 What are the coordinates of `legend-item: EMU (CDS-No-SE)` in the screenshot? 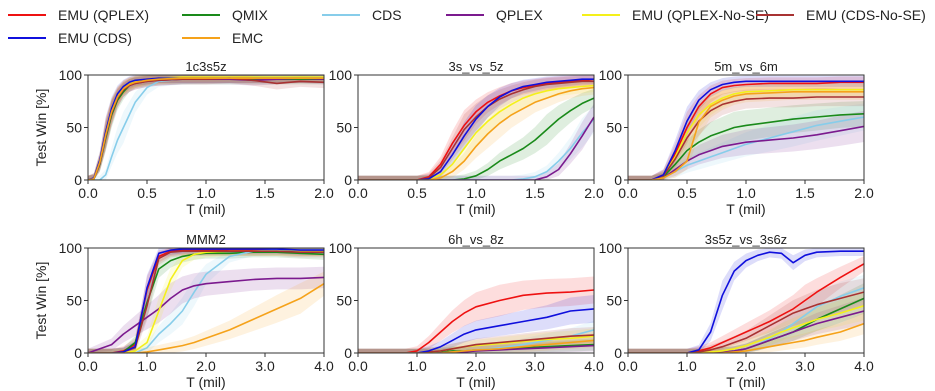 It's located at (841, 15).